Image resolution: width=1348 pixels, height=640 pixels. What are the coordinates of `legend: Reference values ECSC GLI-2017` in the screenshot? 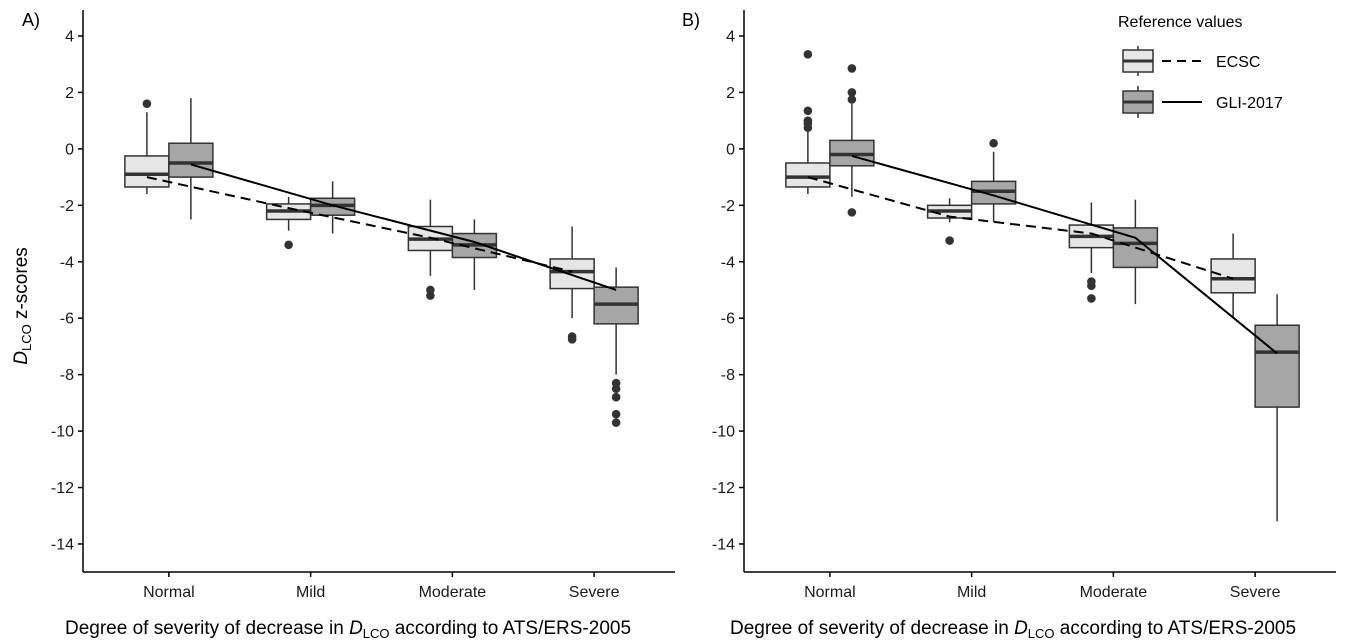 It's located at (1200, 66).